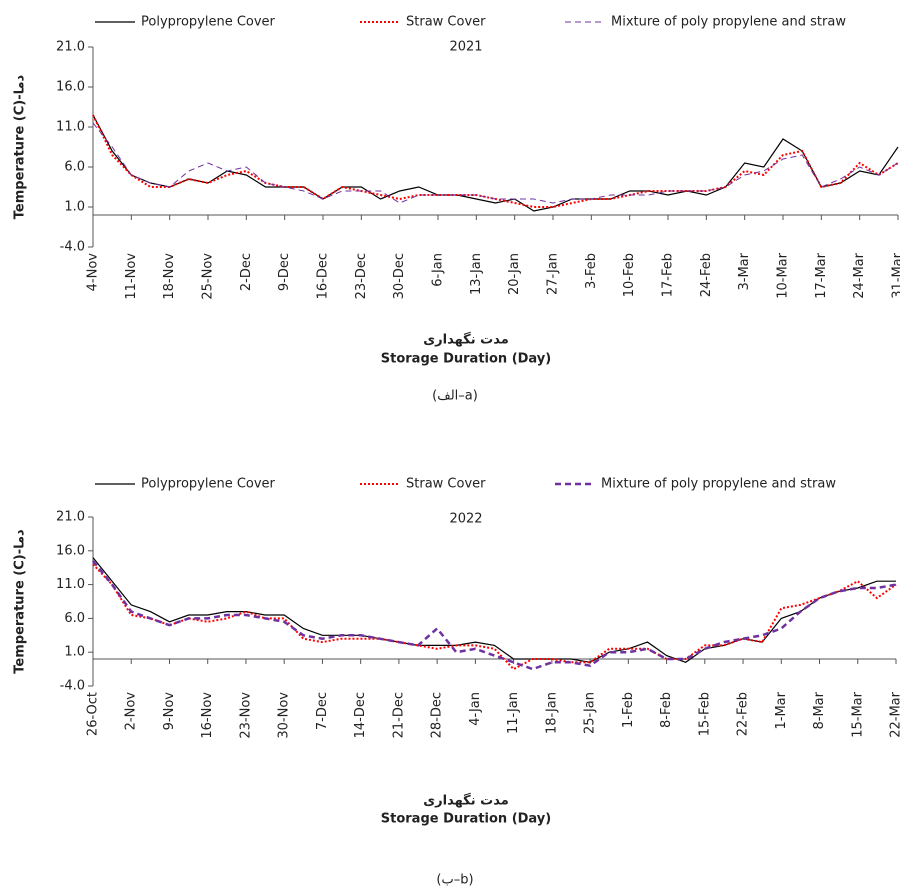  Describe the element at coordinates (437, 715) in the screenshot. I see `x-tick-label: 28-Dec` at that location.